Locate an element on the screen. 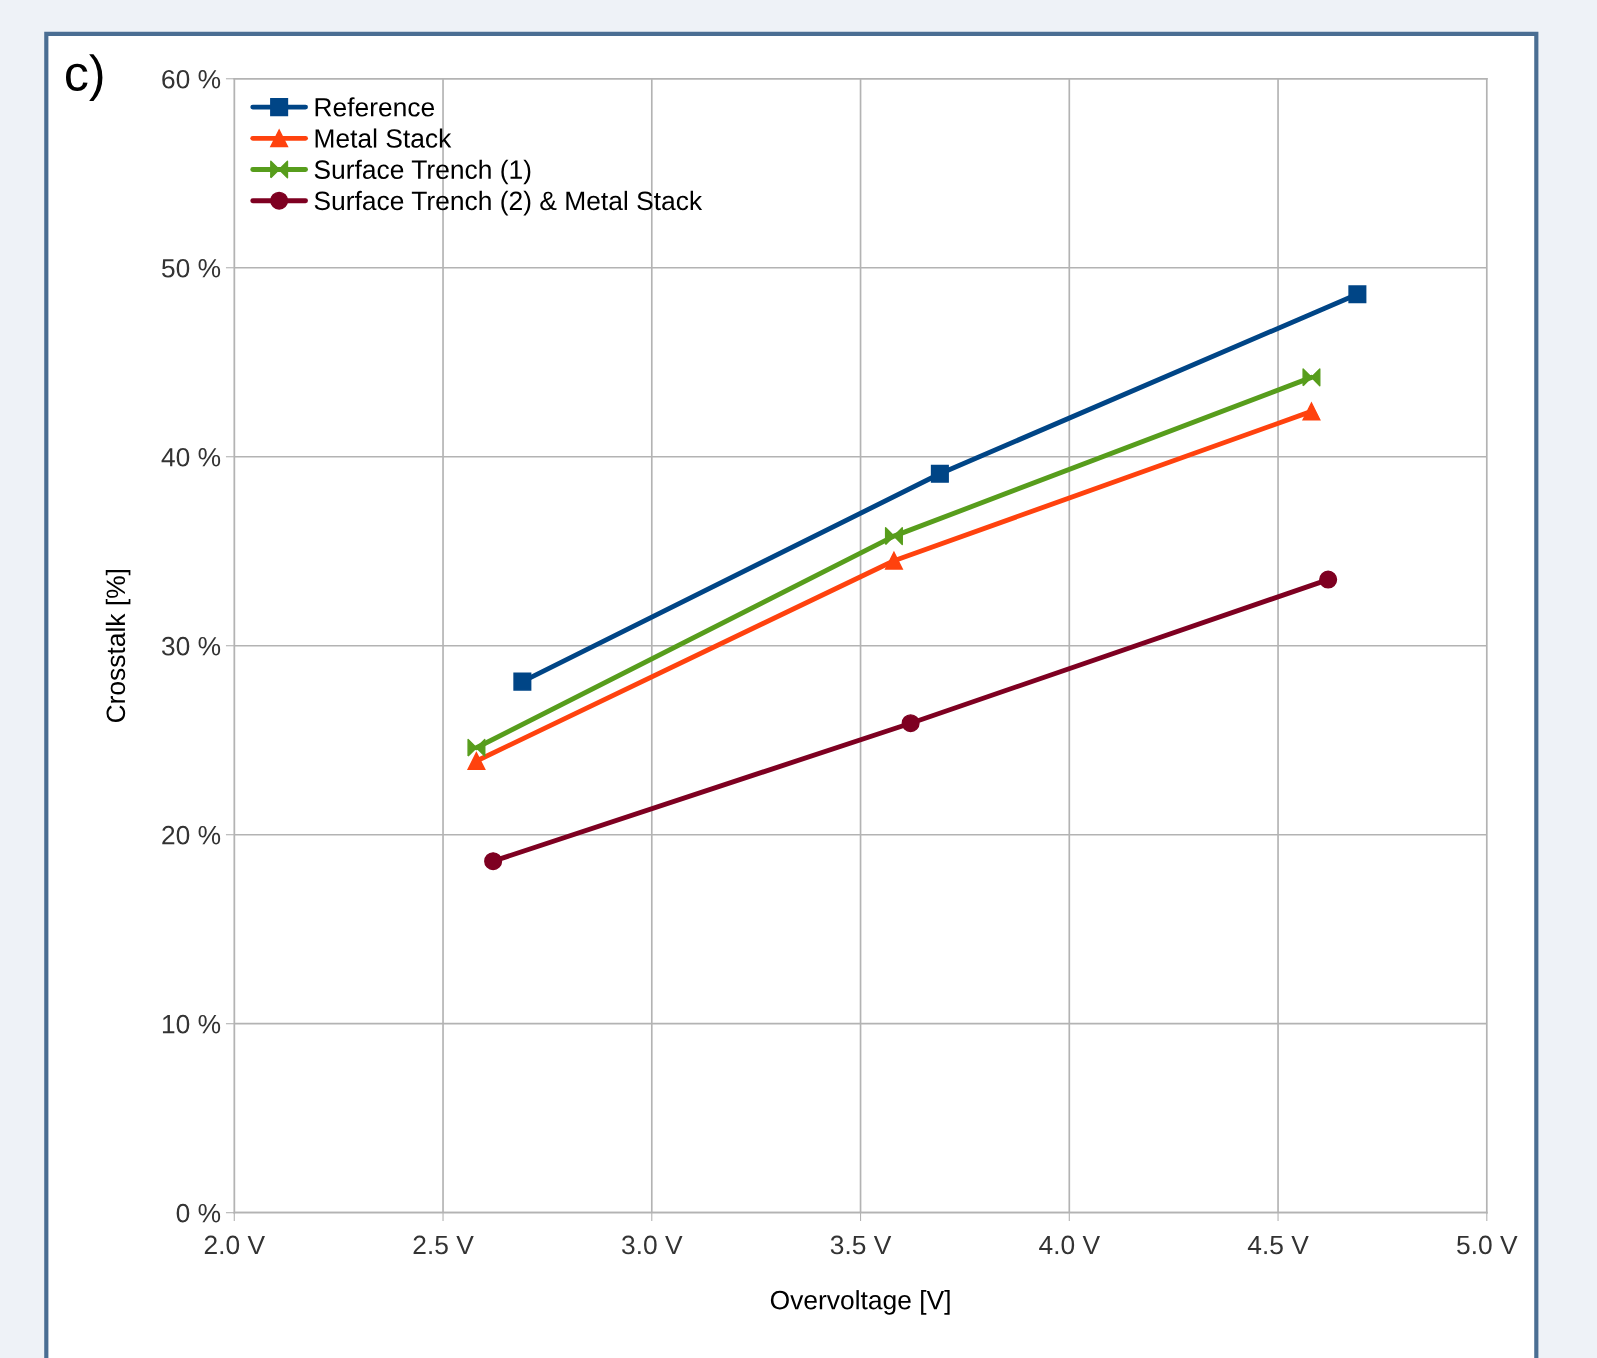 This screenshot has width=1597, height=1358. y-tick-label: 30 % is located at coordinates (191, 646).